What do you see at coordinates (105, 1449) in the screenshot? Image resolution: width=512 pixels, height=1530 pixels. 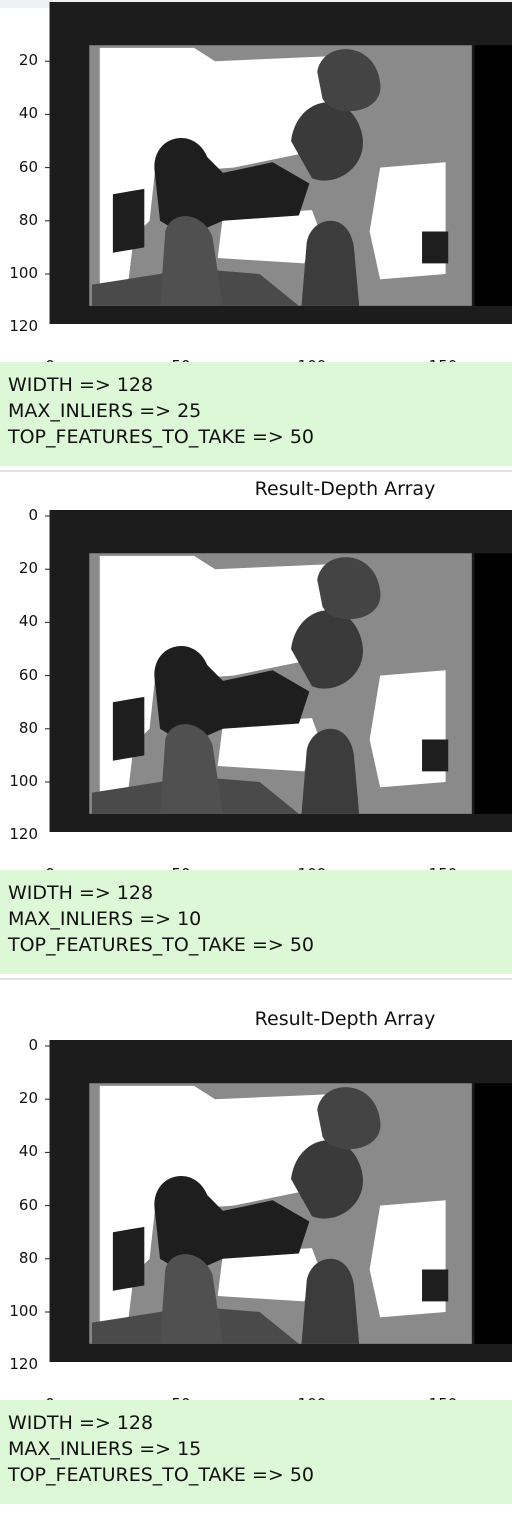 I see `output-line: MAX_INLIERS => 15` at bounding box center [105, 1449].